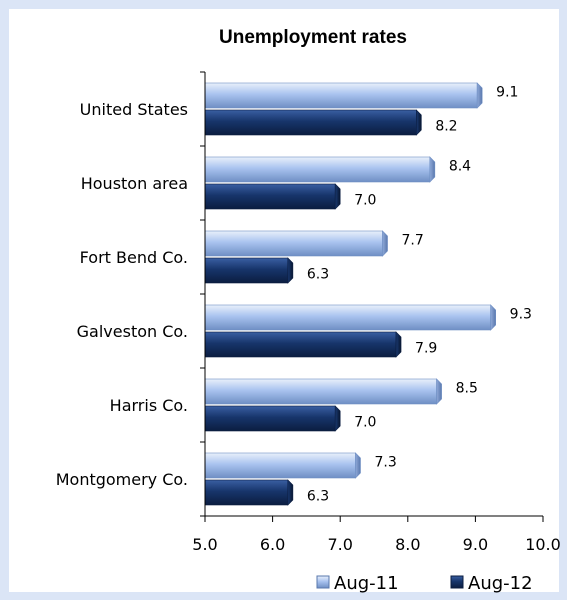 The height and width of the screenshot is (600, 567). I want to click on data-label-fort-bend-co-aug-11: 7.7, so click(413, 241).